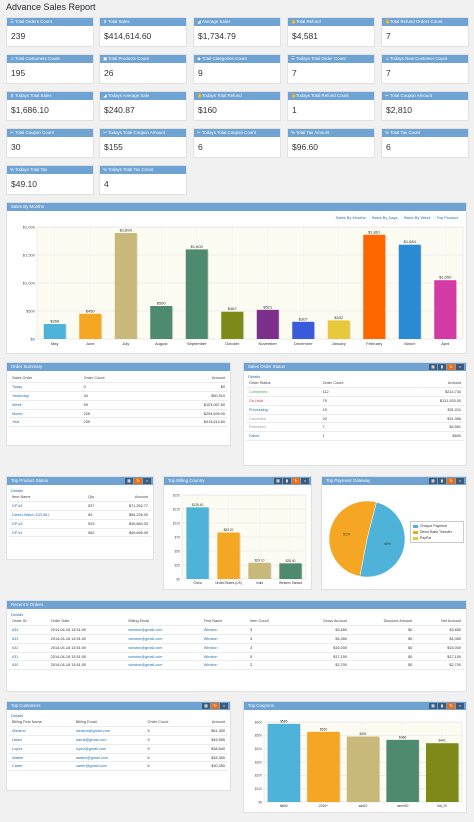 The height and width of the screenshot is (822, 474). I want to click on table-cell: walker@gmail.com, so click(108, 758).